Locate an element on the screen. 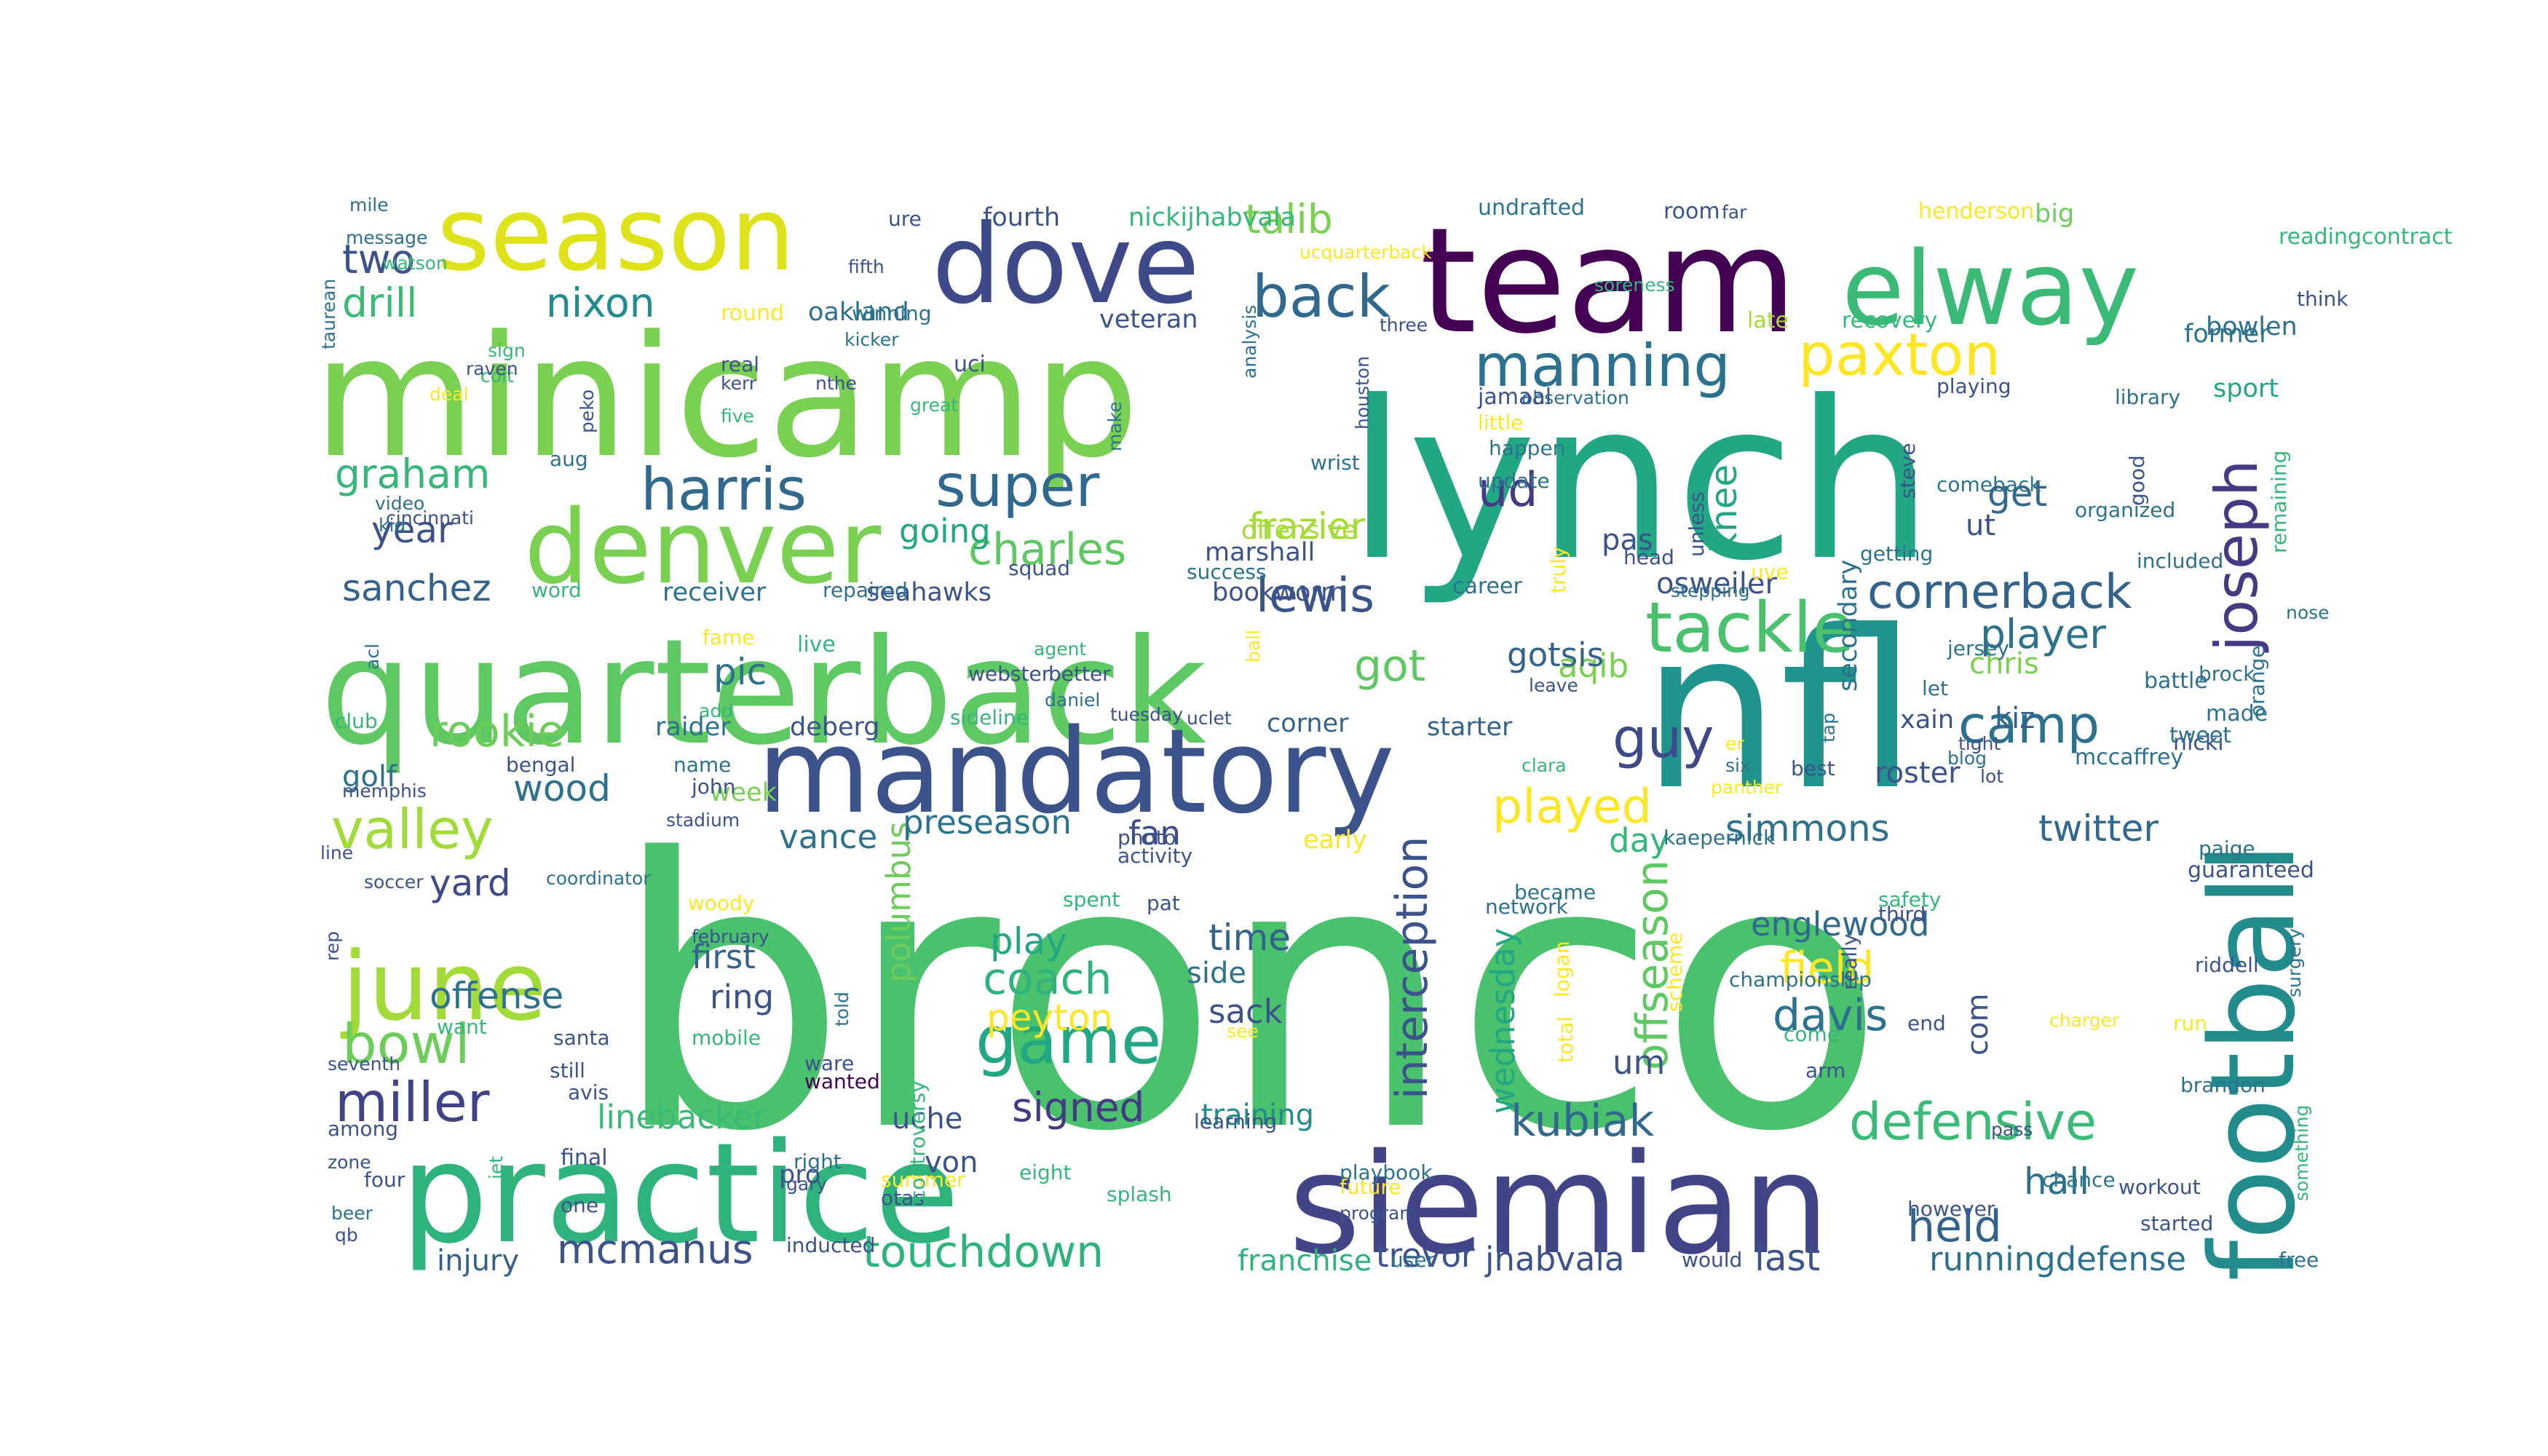 This screenshot has height=1456, width=2548. word-bronco: bronco is located at coordinates (1249, 997).